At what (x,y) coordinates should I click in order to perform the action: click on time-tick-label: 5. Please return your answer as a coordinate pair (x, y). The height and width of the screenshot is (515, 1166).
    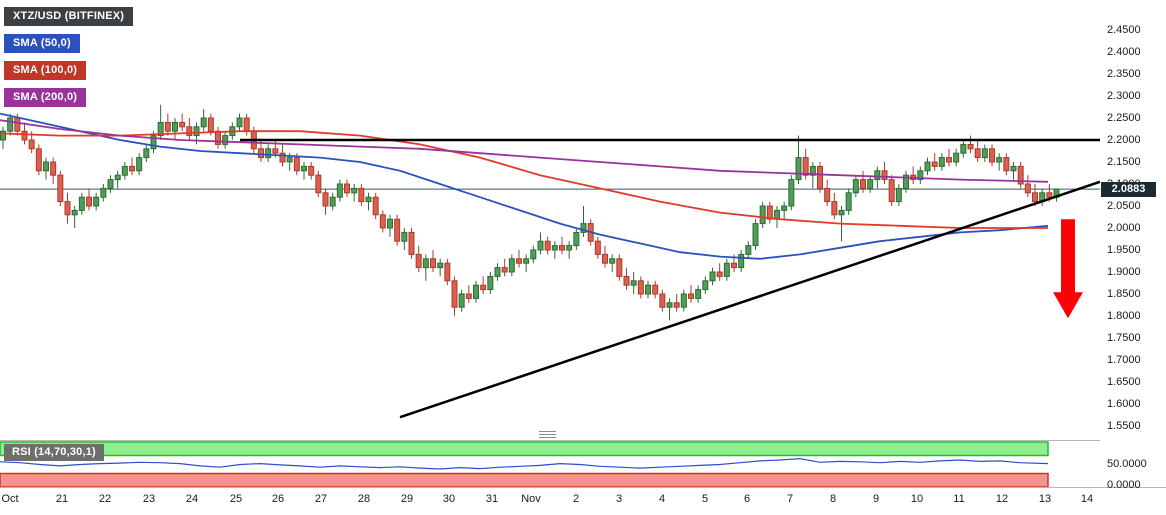
    Looking at the image, I should click on (705, 499).